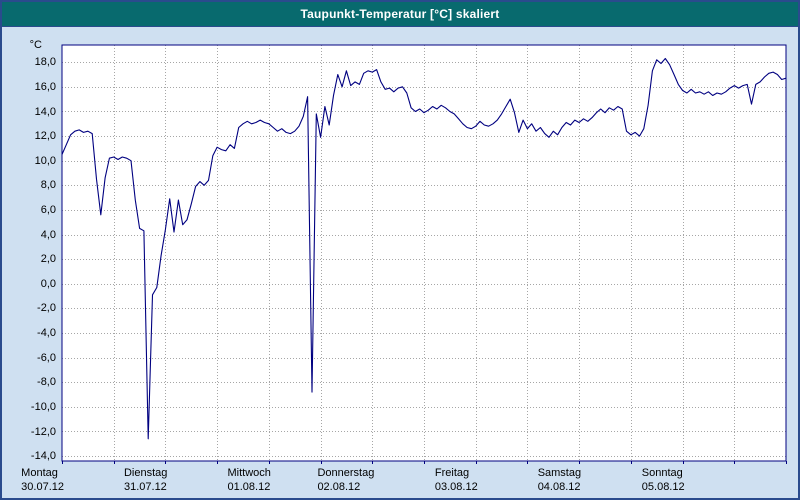 The height and width of the screenshot is (500, 800). I want to click on y-axis-tick-label: 14,0, so click(45, 111).